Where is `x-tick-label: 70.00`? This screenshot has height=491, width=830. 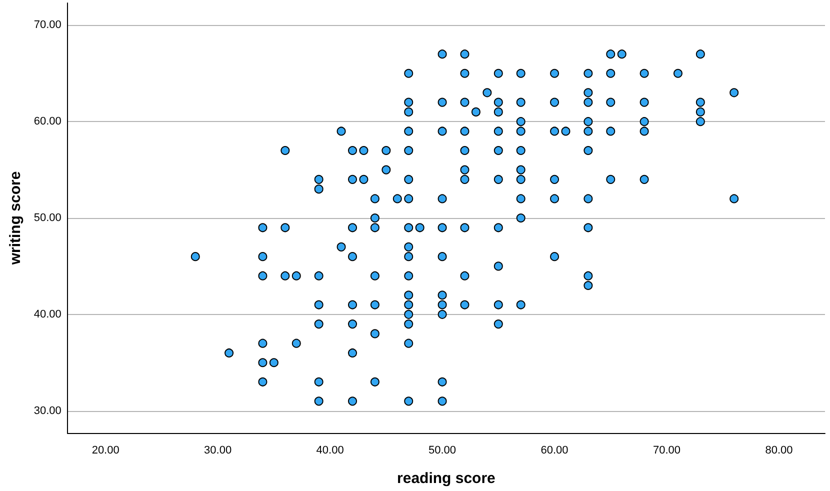 x-tick-label: 70.00 is located at coordinates (666, 450).